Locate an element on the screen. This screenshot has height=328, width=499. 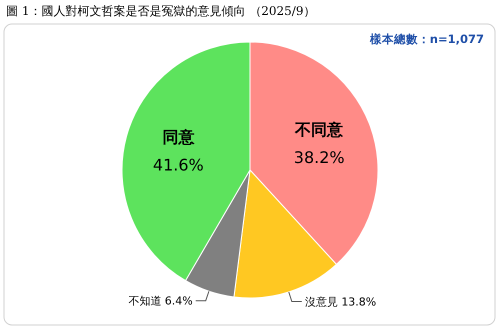
data-label: 6.4% is located at coordinates (178, 301).